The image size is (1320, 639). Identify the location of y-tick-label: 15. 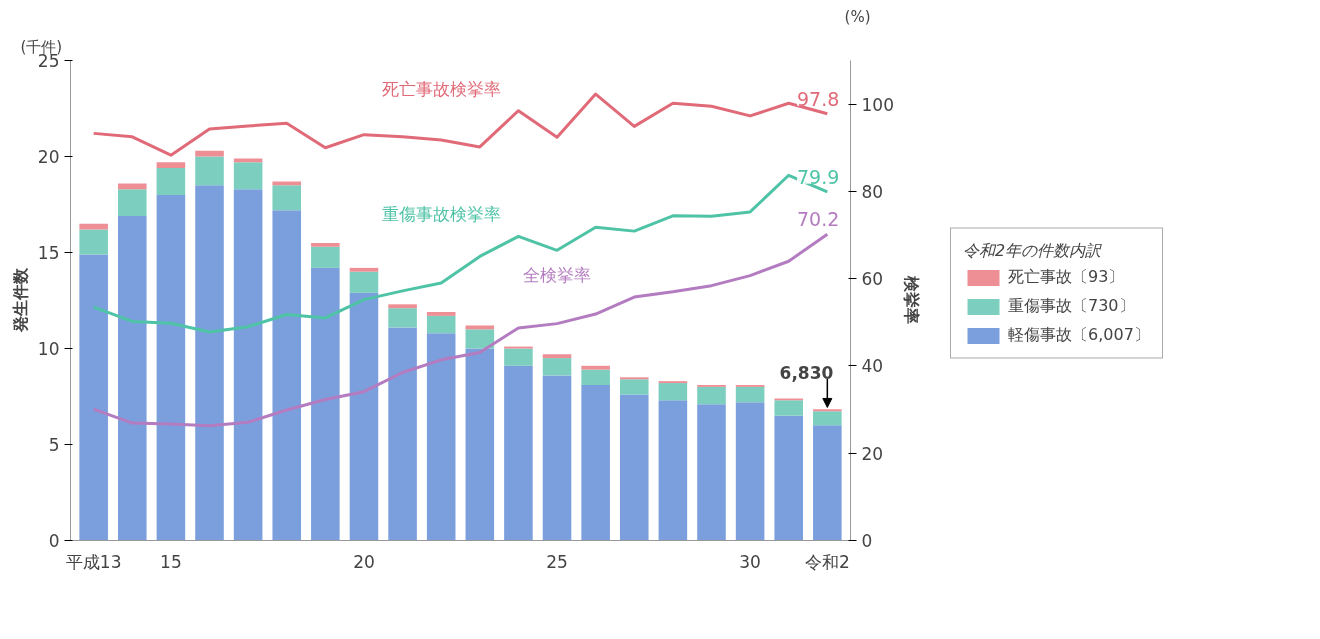
(48, 253).